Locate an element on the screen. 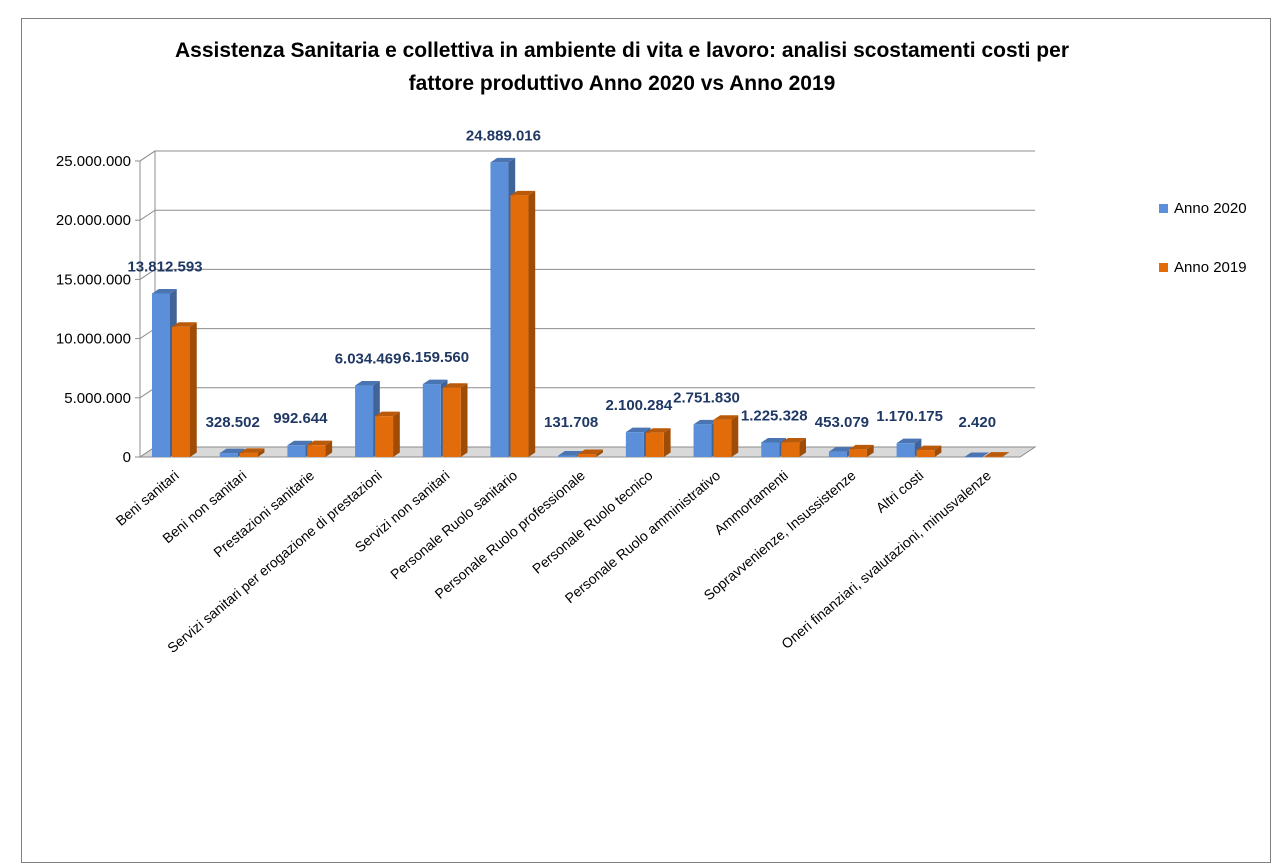 This screenshot has width=1278, height=868. legend: Anno 2020 Anno 2019 is located at coordinates (1203, 238).